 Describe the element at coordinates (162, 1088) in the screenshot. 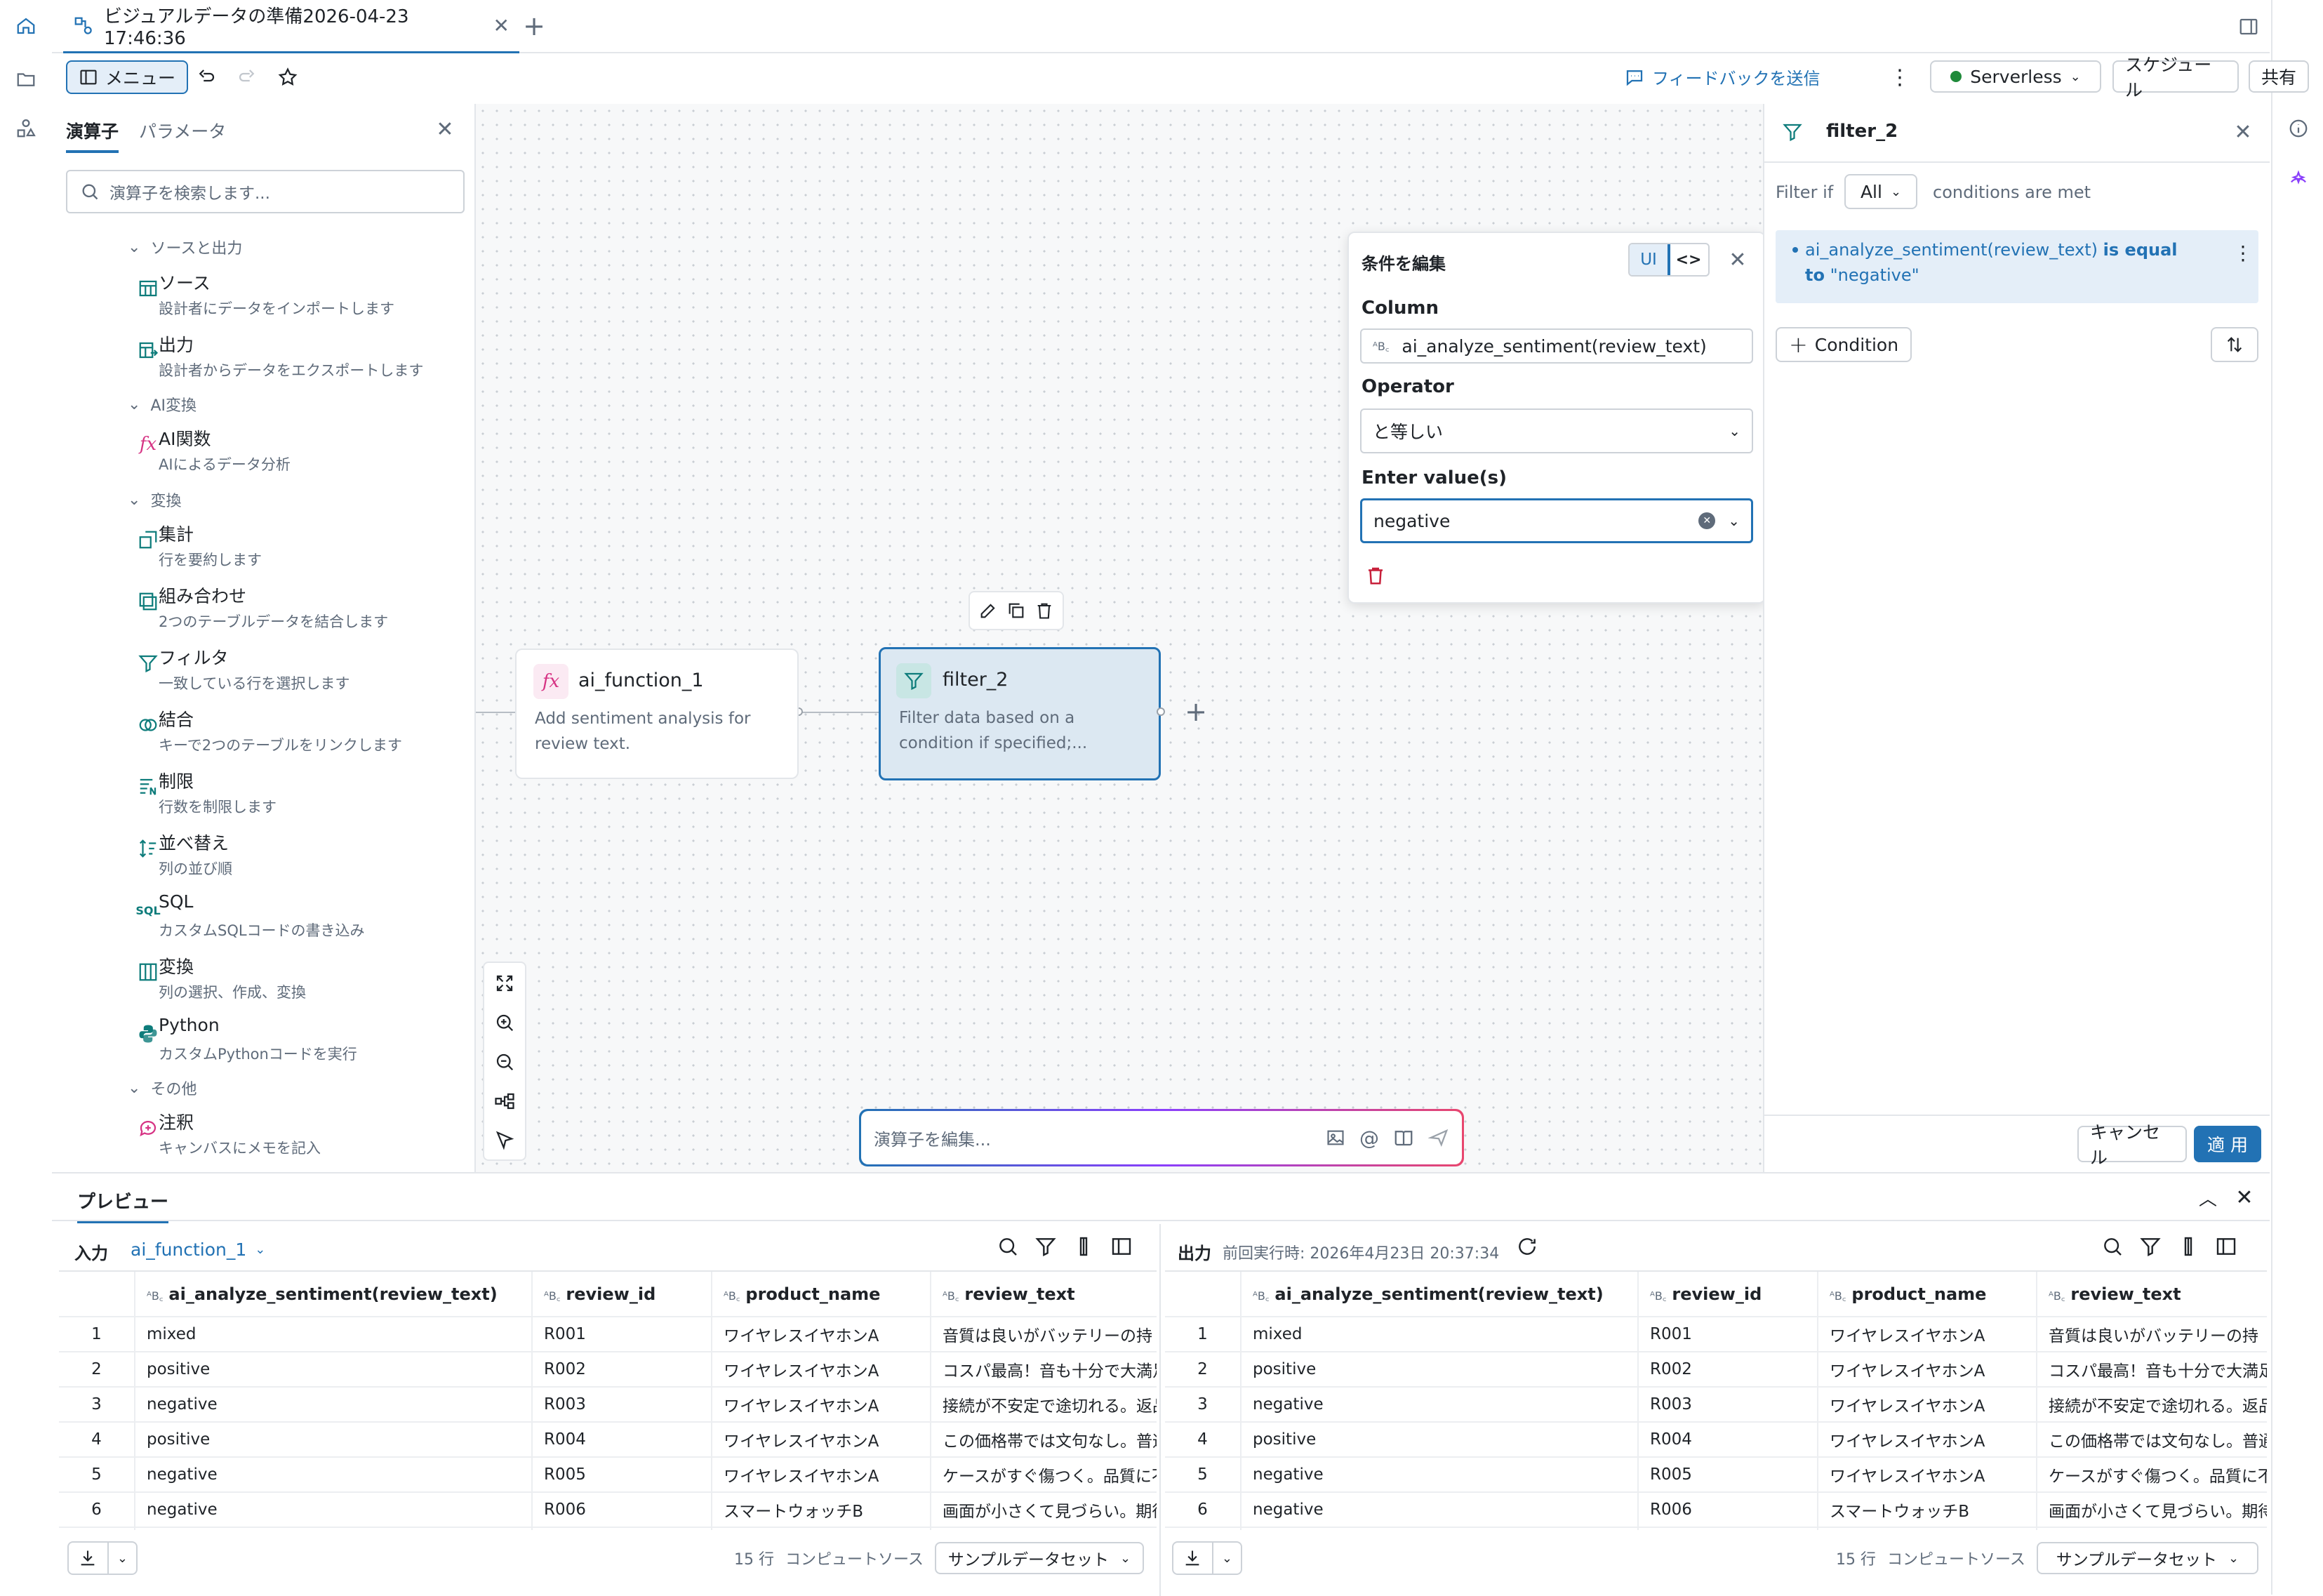

I see `section-other: ⌄ その他` at that location.